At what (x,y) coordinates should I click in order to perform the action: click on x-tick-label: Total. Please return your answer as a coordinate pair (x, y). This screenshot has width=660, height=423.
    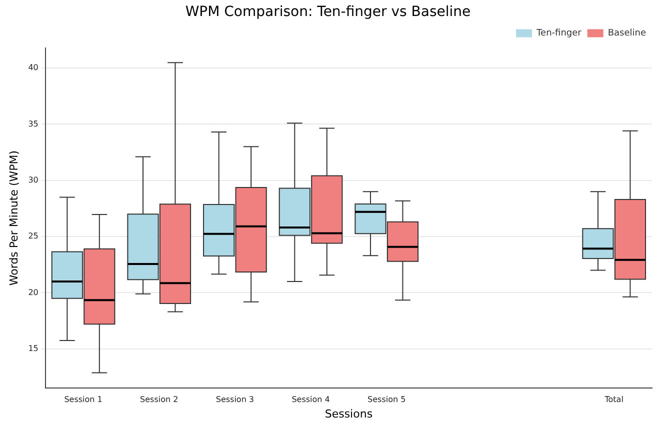
    Looking at the image, I should click on (614, 399).